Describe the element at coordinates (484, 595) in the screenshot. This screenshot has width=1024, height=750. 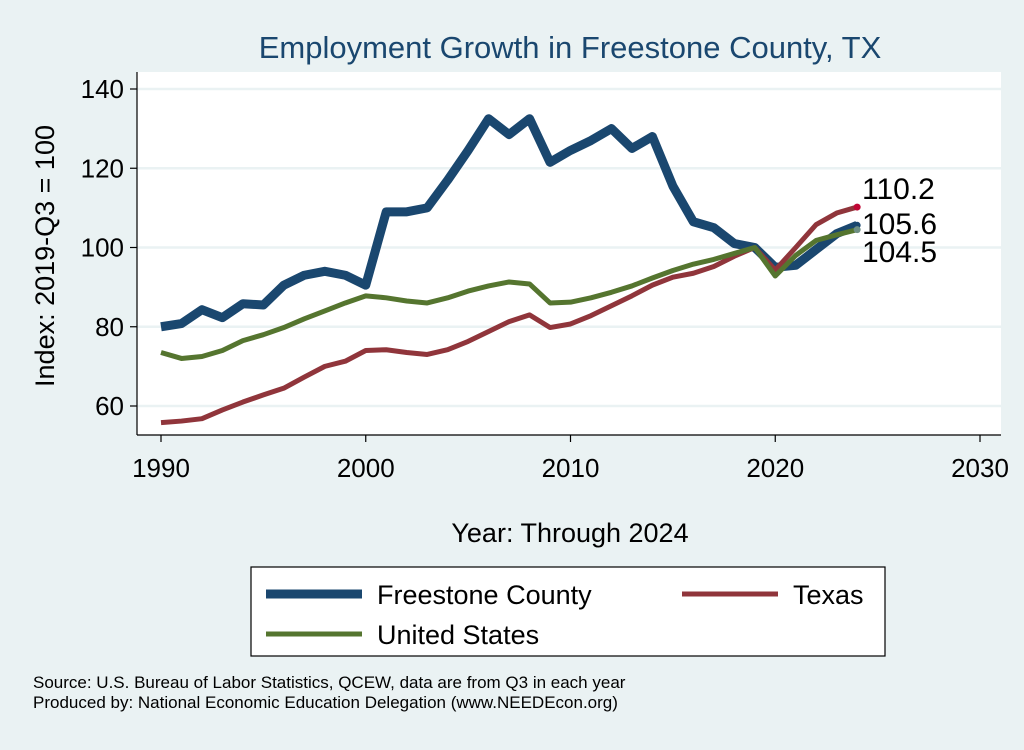
I see `legend-label: Freestone County` at that location.